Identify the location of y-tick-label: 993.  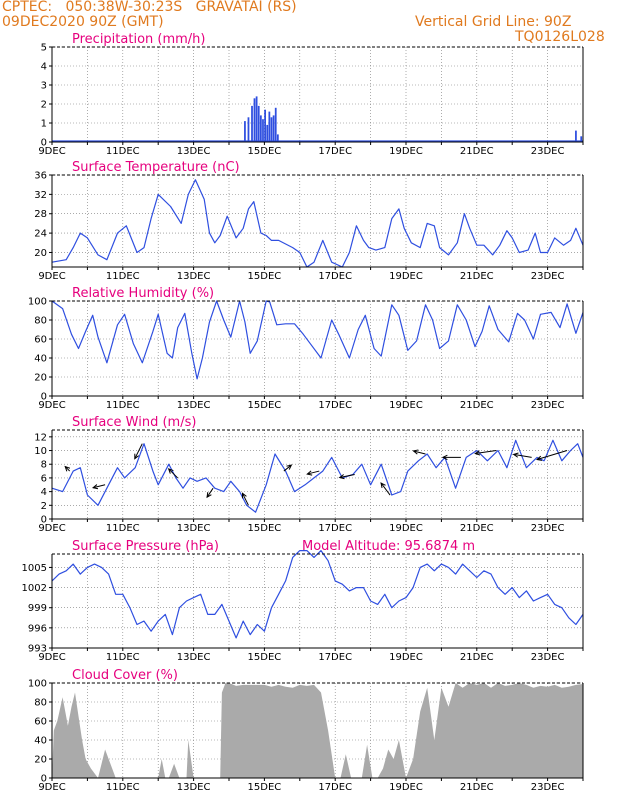
(37, 649).